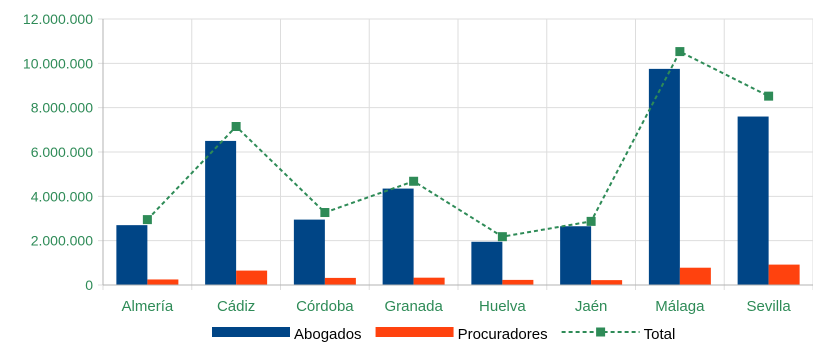 Image resolution: width=813 pixels, height=349 pixels. I want to click on y-tick-label: 4.000.000, so click(62, 196).